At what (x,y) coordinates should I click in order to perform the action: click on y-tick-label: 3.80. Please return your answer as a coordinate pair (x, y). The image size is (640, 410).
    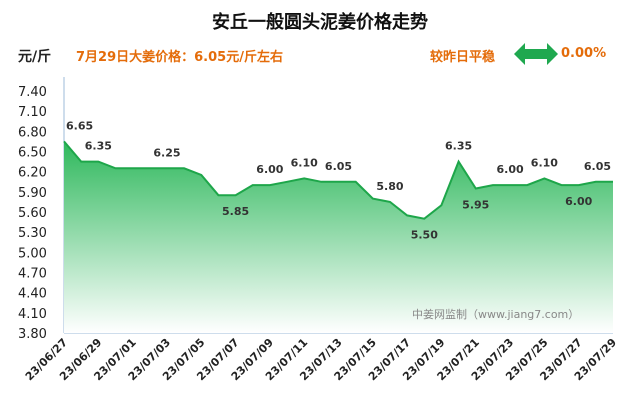
    Looking at the image, I should click on (32, 334).